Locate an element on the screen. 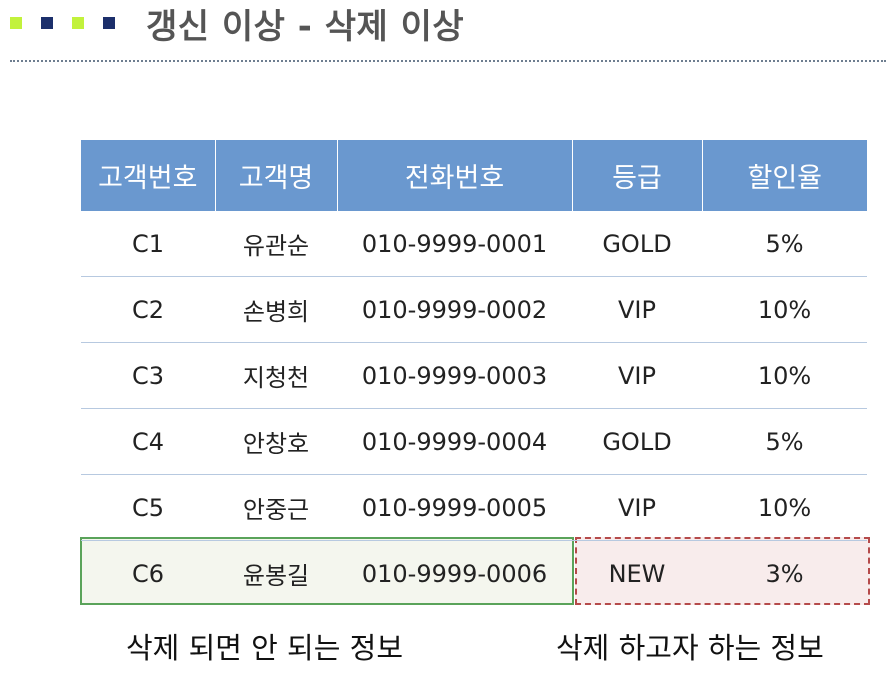 This screenshot has width=888, height=683. column-header-phone: 전화번호 is located at coordinates (455, 175).